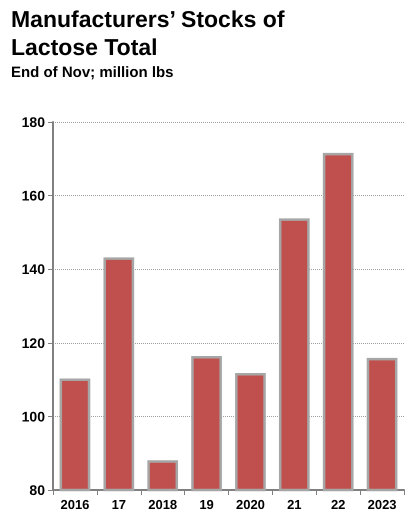 This screenshot has height=515, width=408. Describe the element at coordinates (206, 504) in the screenshot. I see `x-tick-label: 19` at that location.